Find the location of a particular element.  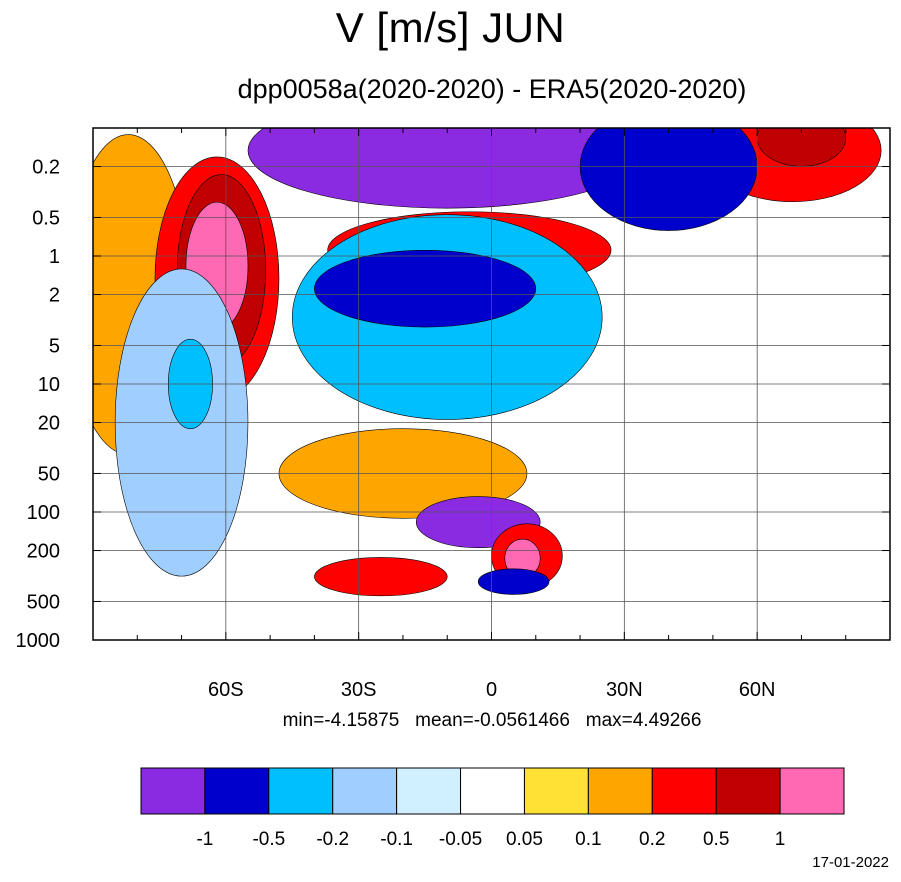

x-tick-label: 30N is located at coordinates (624, 690).